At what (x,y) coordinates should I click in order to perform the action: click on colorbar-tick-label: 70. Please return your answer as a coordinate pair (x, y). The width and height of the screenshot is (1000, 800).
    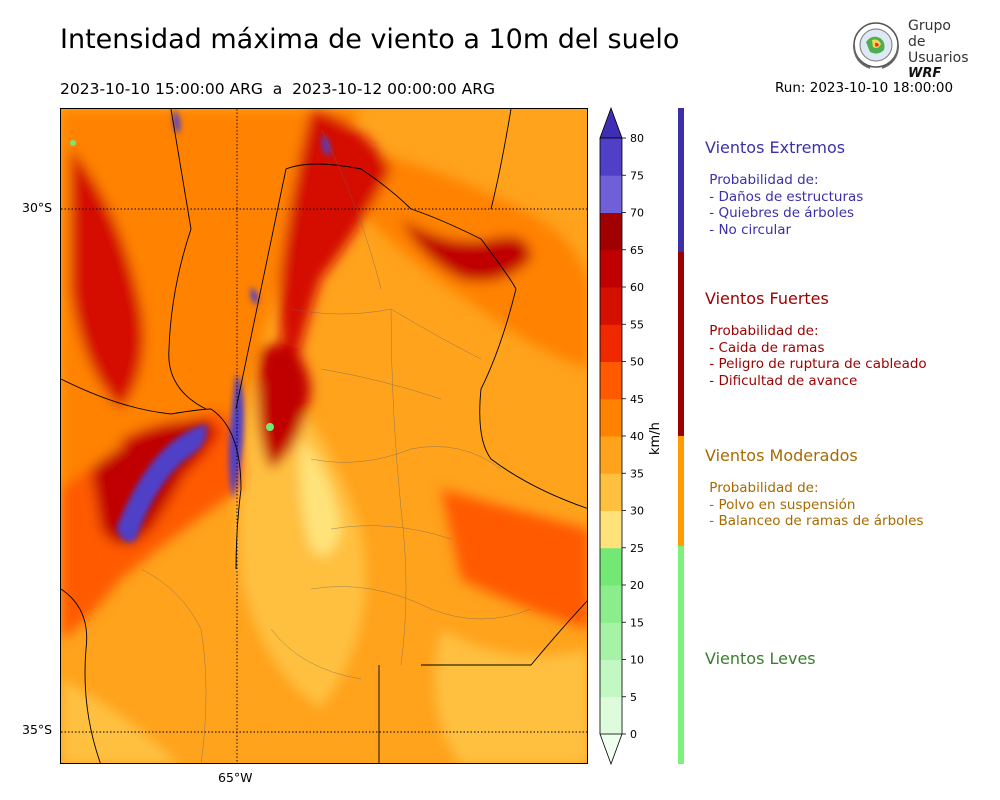
    Looking at the image, I should click on (637, 213).